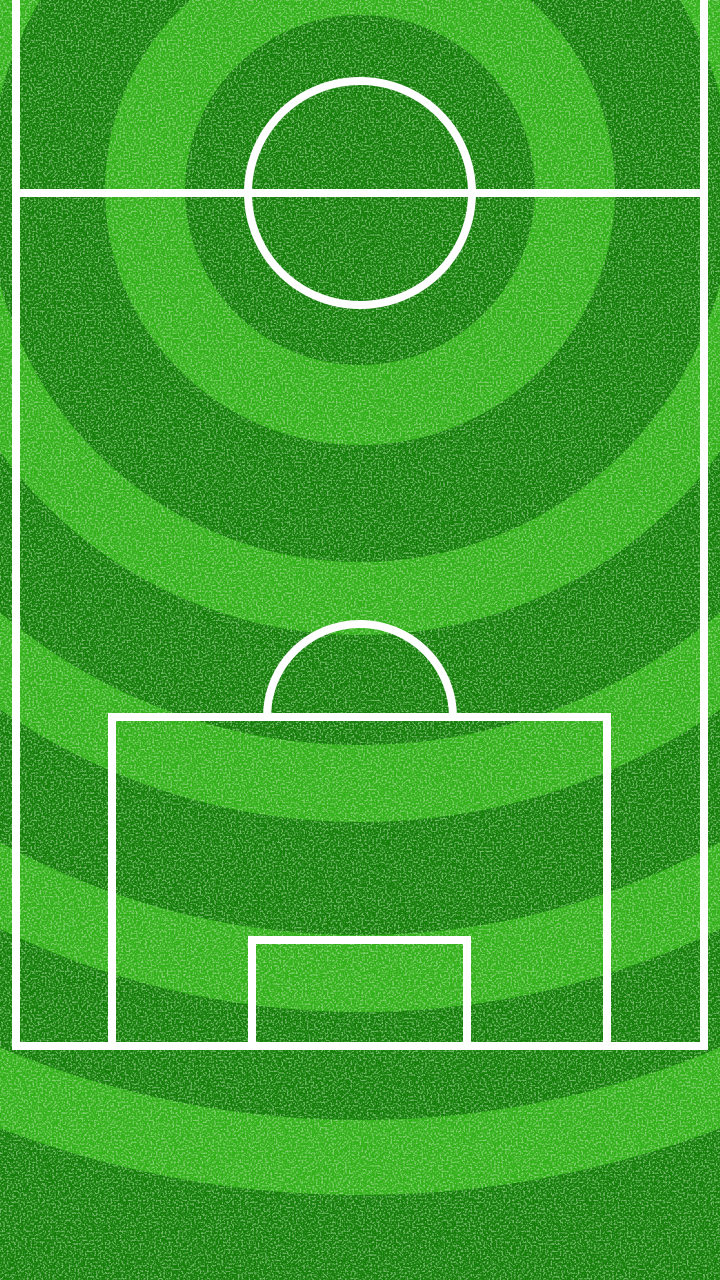  Describe the element at coordinates (360, 193) in the screenshot. I see `center-circle` at that location.